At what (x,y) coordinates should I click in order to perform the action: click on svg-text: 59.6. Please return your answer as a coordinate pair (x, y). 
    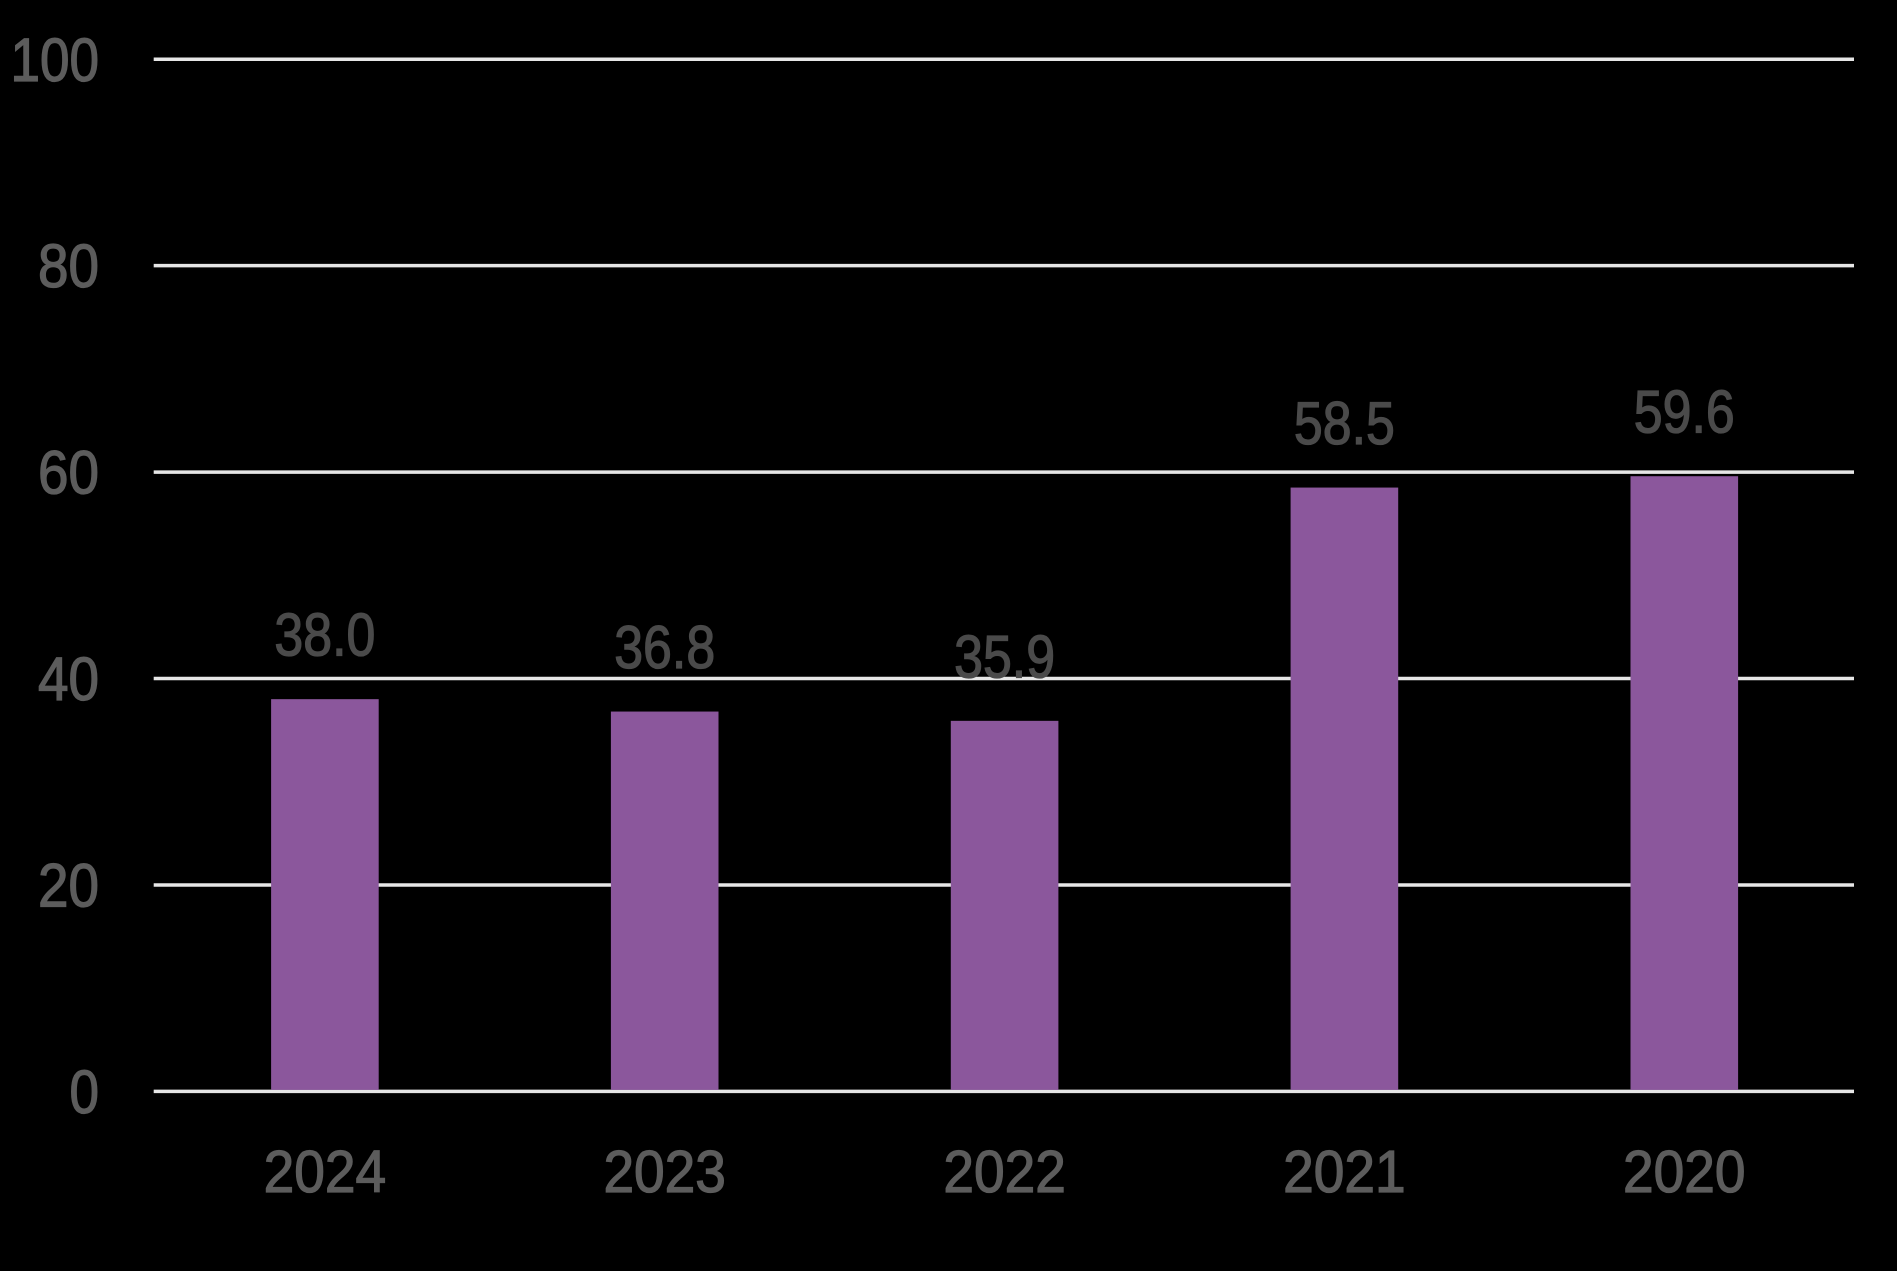
    Looking at the image, I should click on (1684, 412).